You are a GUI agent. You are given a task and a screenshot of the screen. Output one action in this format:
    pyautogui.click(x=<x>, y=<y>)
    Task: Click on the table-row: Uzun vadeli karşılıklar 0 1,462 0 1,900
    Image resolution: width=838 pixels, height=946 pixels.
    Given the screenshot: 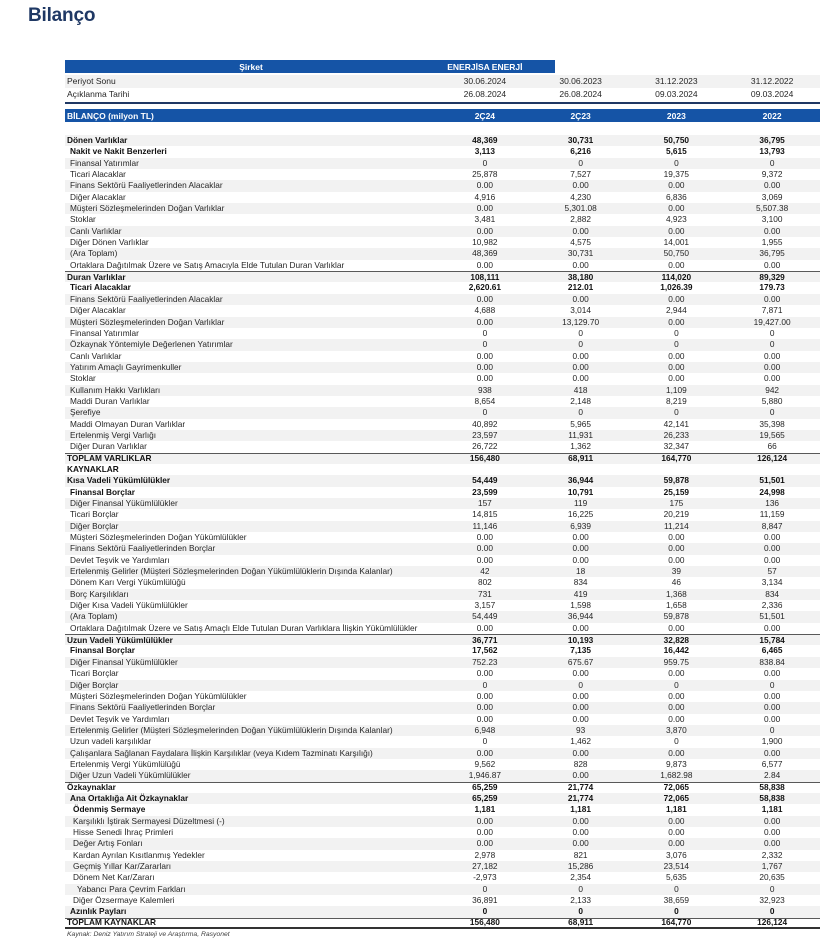 What is the action you would take?
    pyautogui.click(x=442, y=741)
    